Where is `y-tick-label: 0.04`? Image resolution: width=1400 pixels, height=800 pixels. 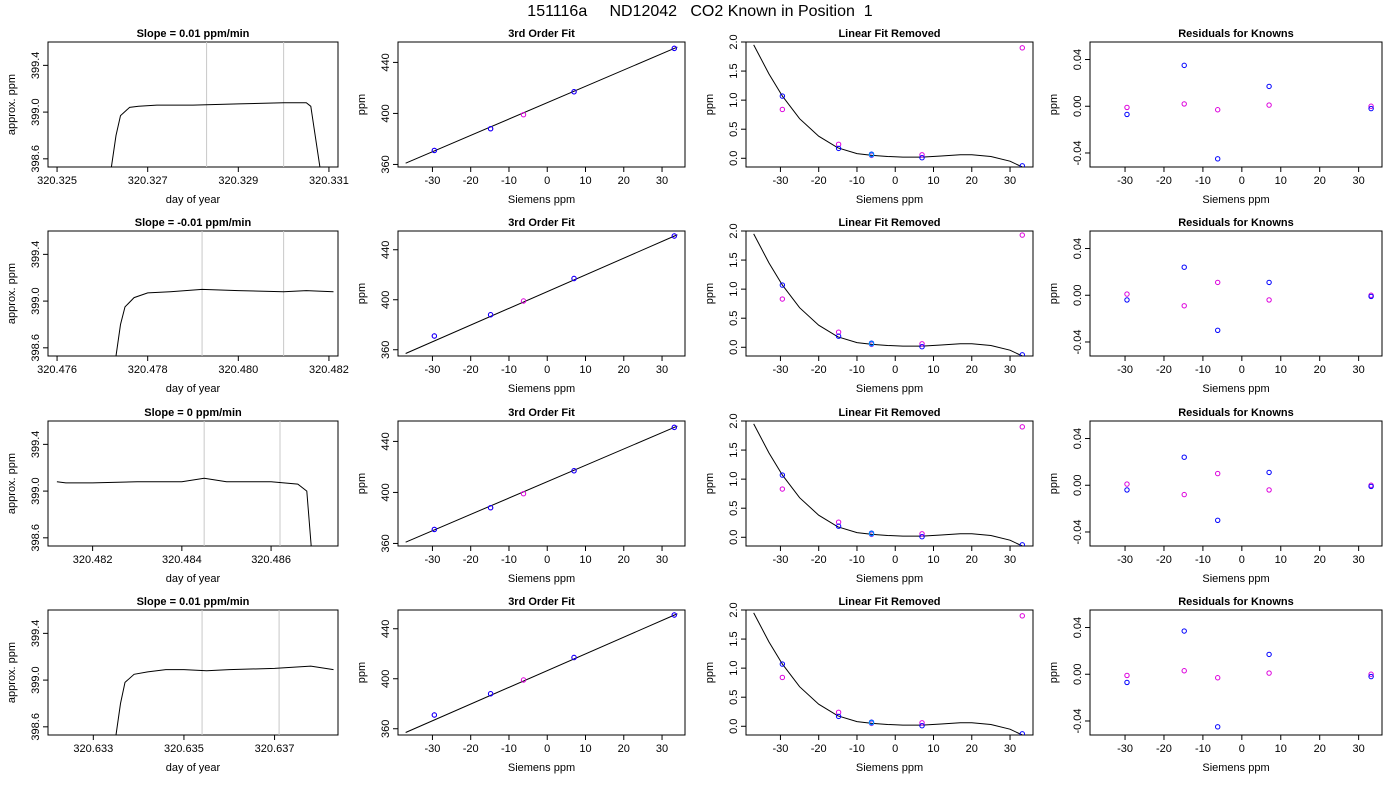
y-tick-label: 0.04 is located at coordinates (1078, 627).